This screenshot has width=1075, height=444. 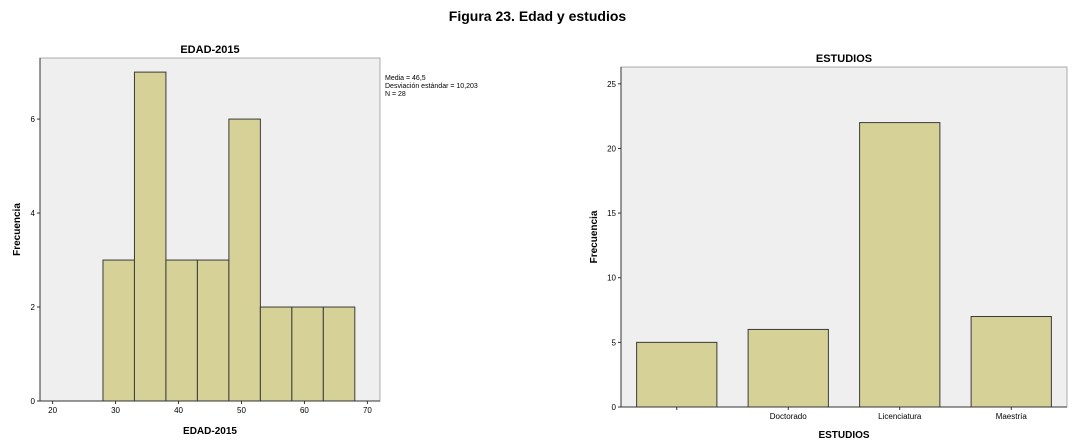 What do you see at coordinates (1012, 416) in the screenshot?
I see `x-tick-label: Maestría` at bounding box center [1012, 416].